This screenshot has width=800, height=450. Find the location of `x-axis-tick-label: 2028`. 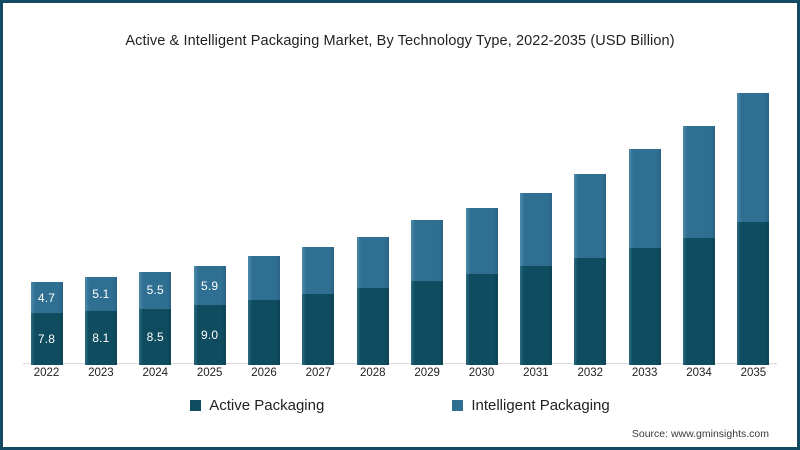

x-axis-tick-label: 2028 is located at coordinates (372, 373).